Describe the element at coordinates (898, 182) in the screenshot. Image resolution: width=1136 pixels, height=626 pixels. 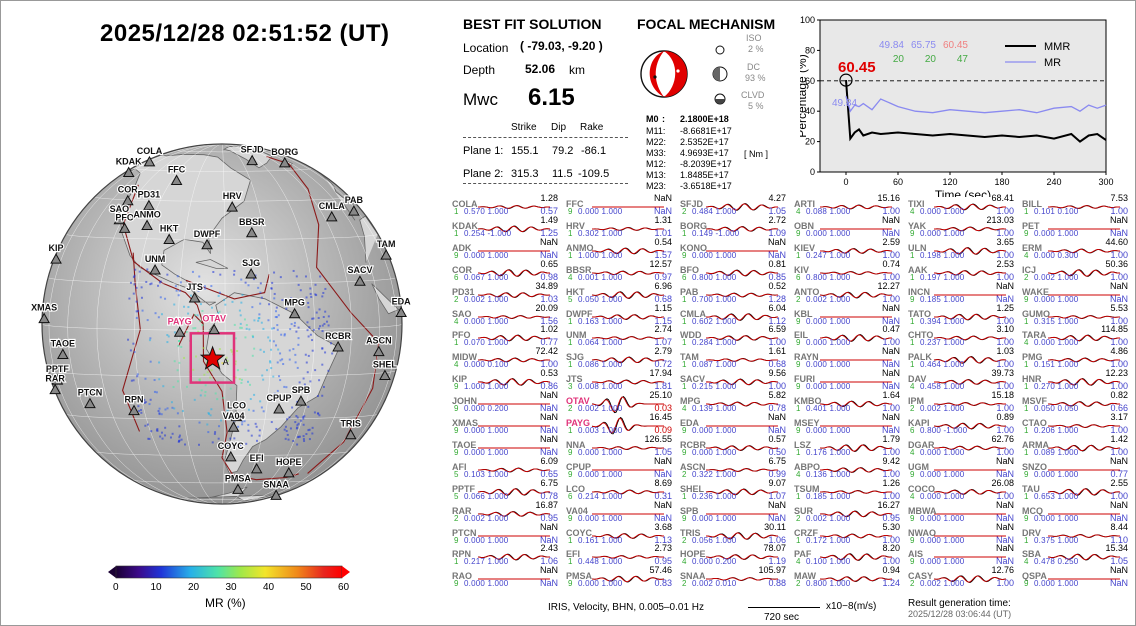
I see `x-tick-label: 60` at that location.